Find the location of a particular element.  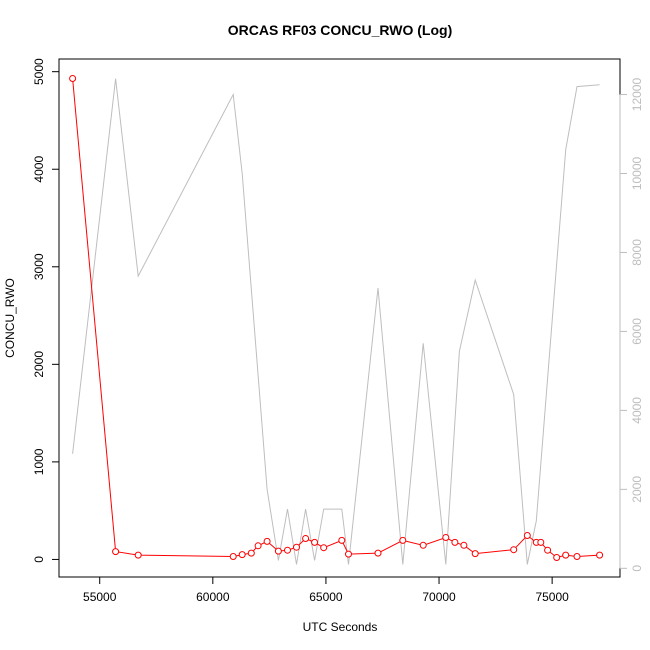

y2-tick-label: 0 is located at coordinates (637, 568).